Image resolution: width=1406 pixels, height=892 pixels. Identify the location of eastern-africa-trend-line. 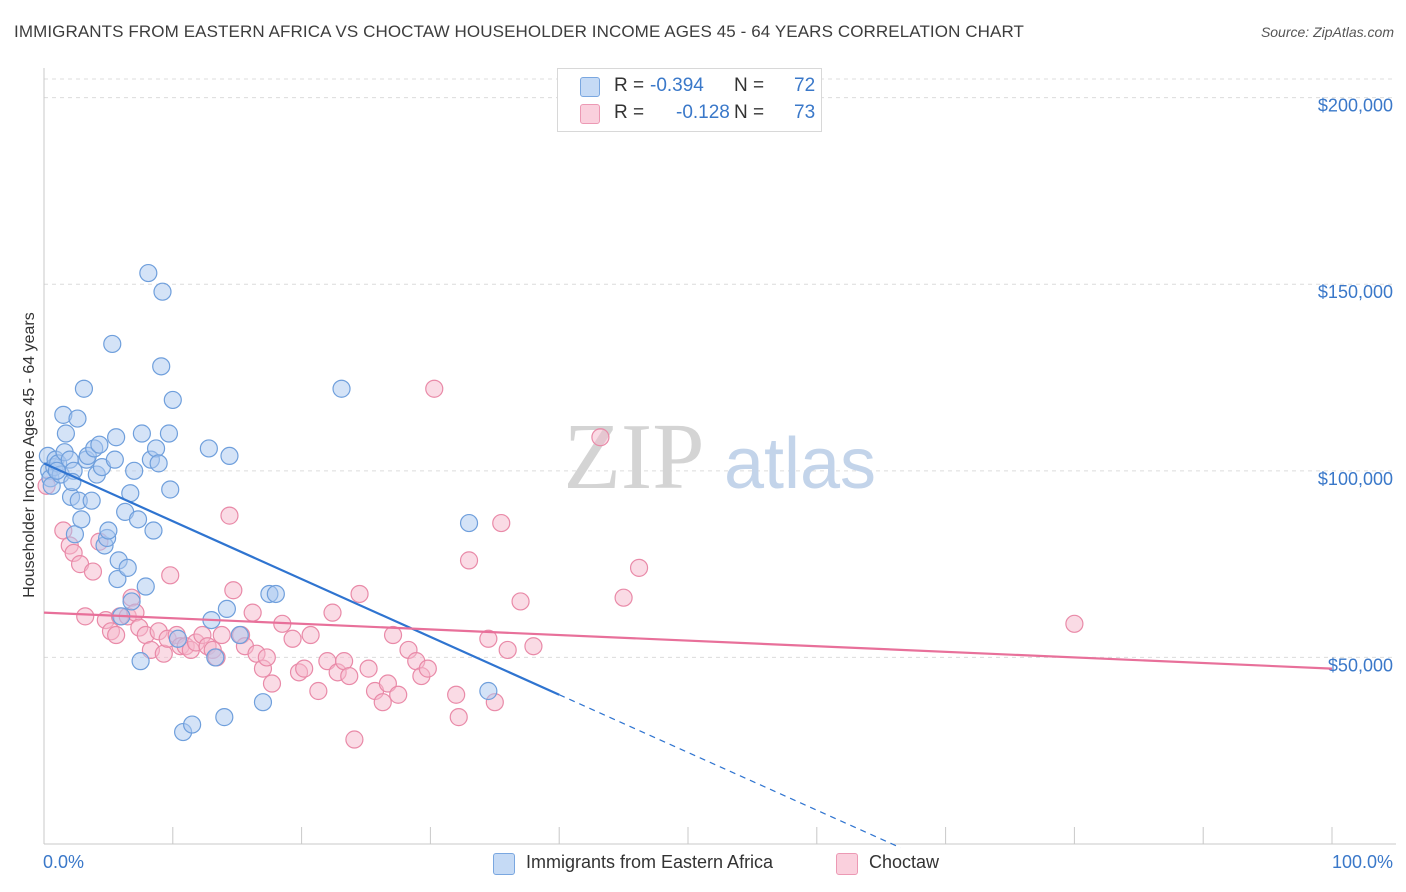
(301, 579).